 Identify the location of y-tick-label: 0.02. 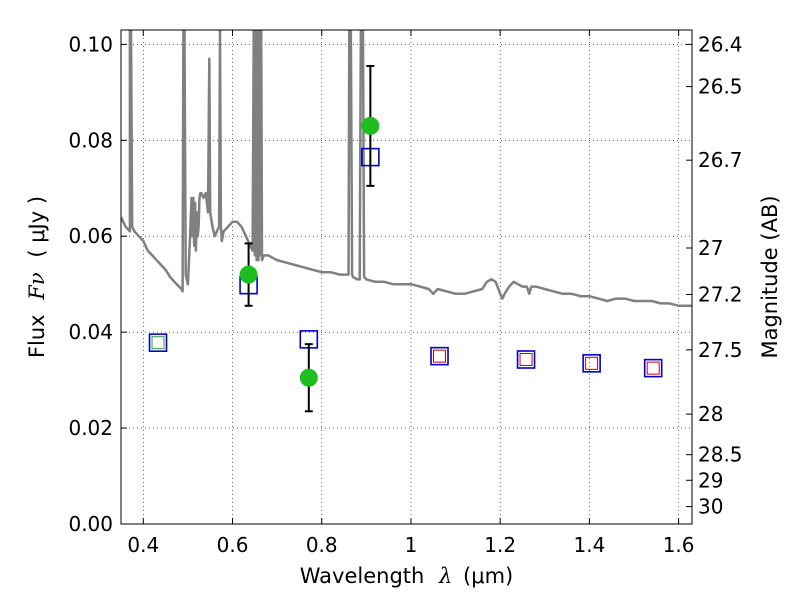
(90, 428).